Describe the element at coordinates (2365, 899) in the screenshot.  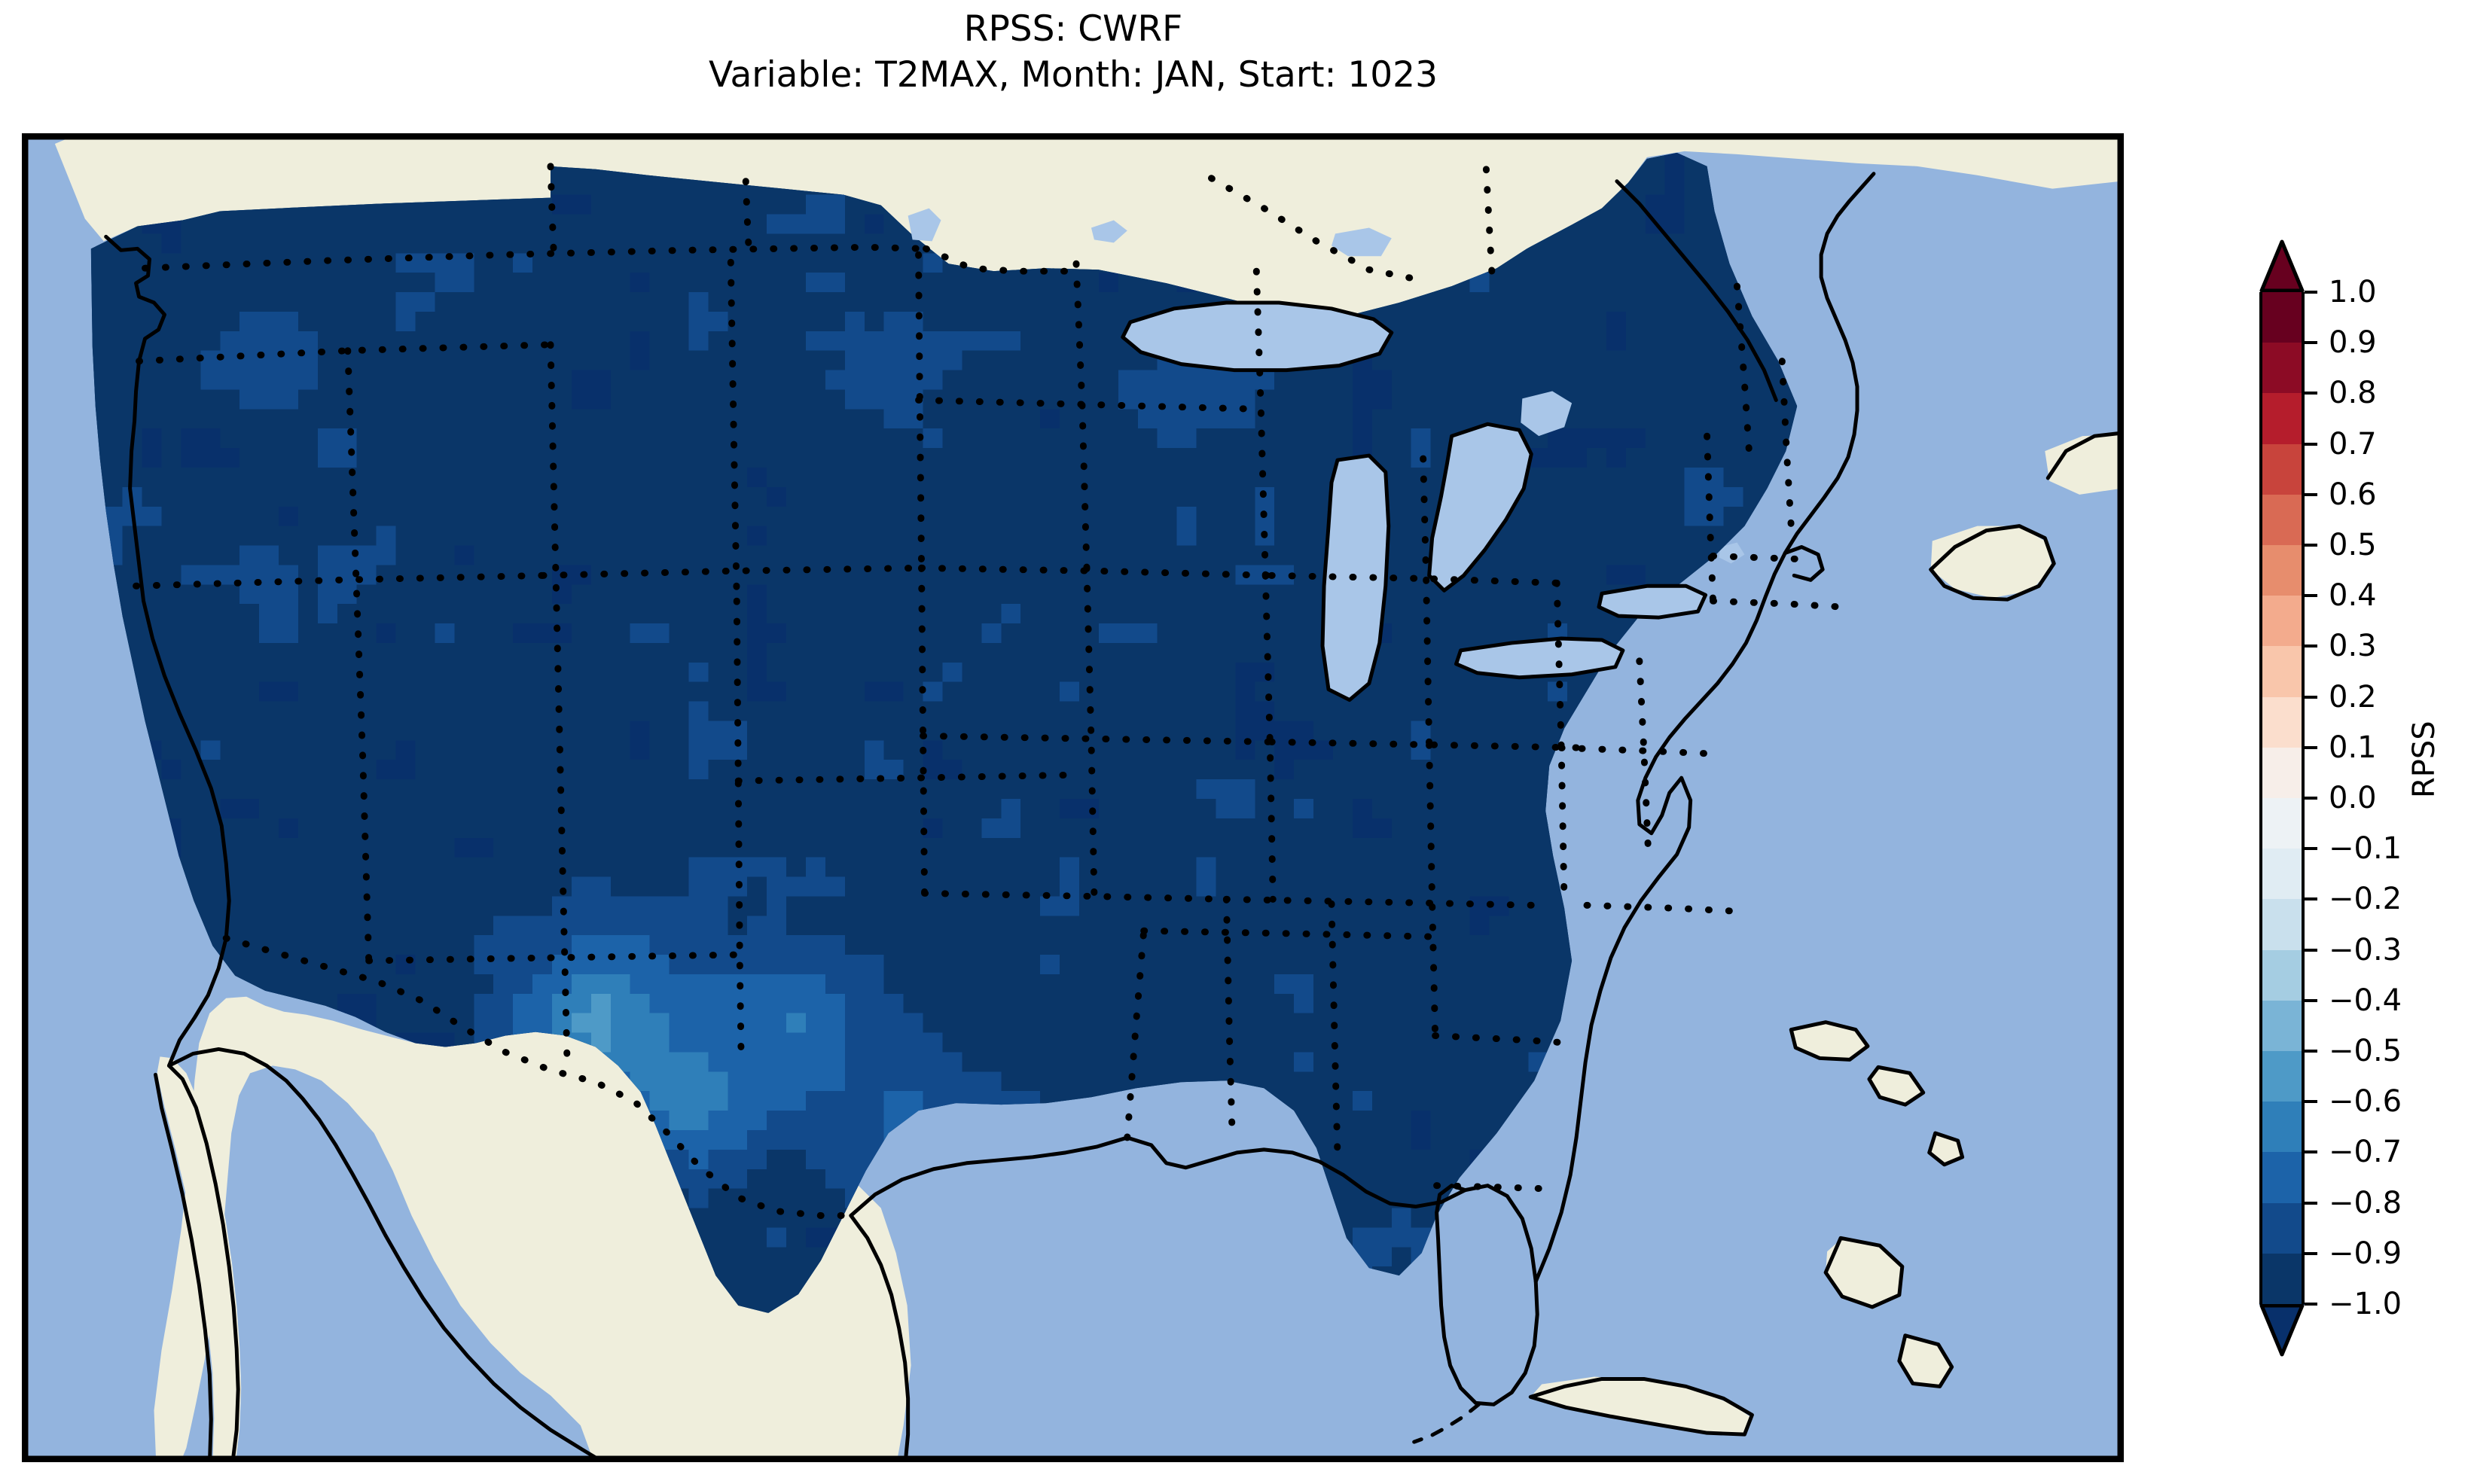
I see `colorbar-tick-label: −0.2` at that location.